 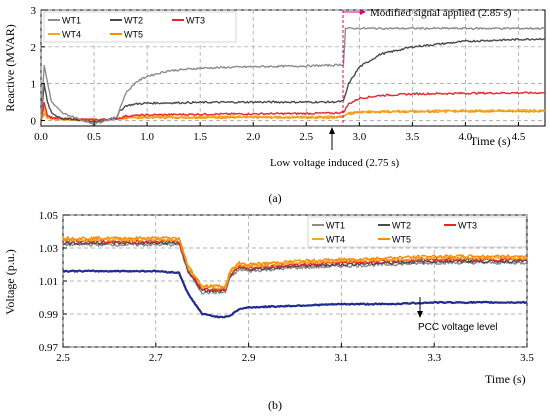 I want to click on panel-b-x-axis-label: Time (s), so click(x=505, y=379).